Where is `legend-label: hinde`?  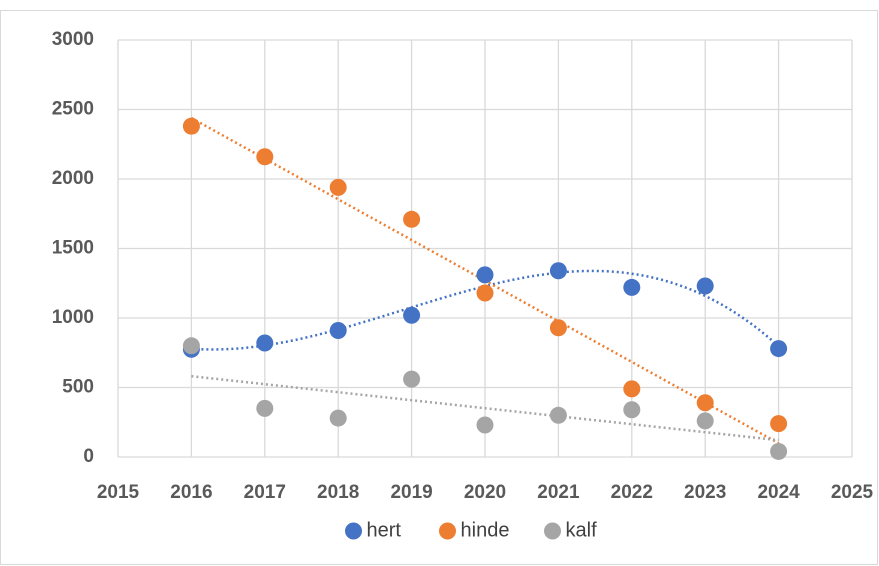 legend-label: hinde is located at coordinates (485, 530).